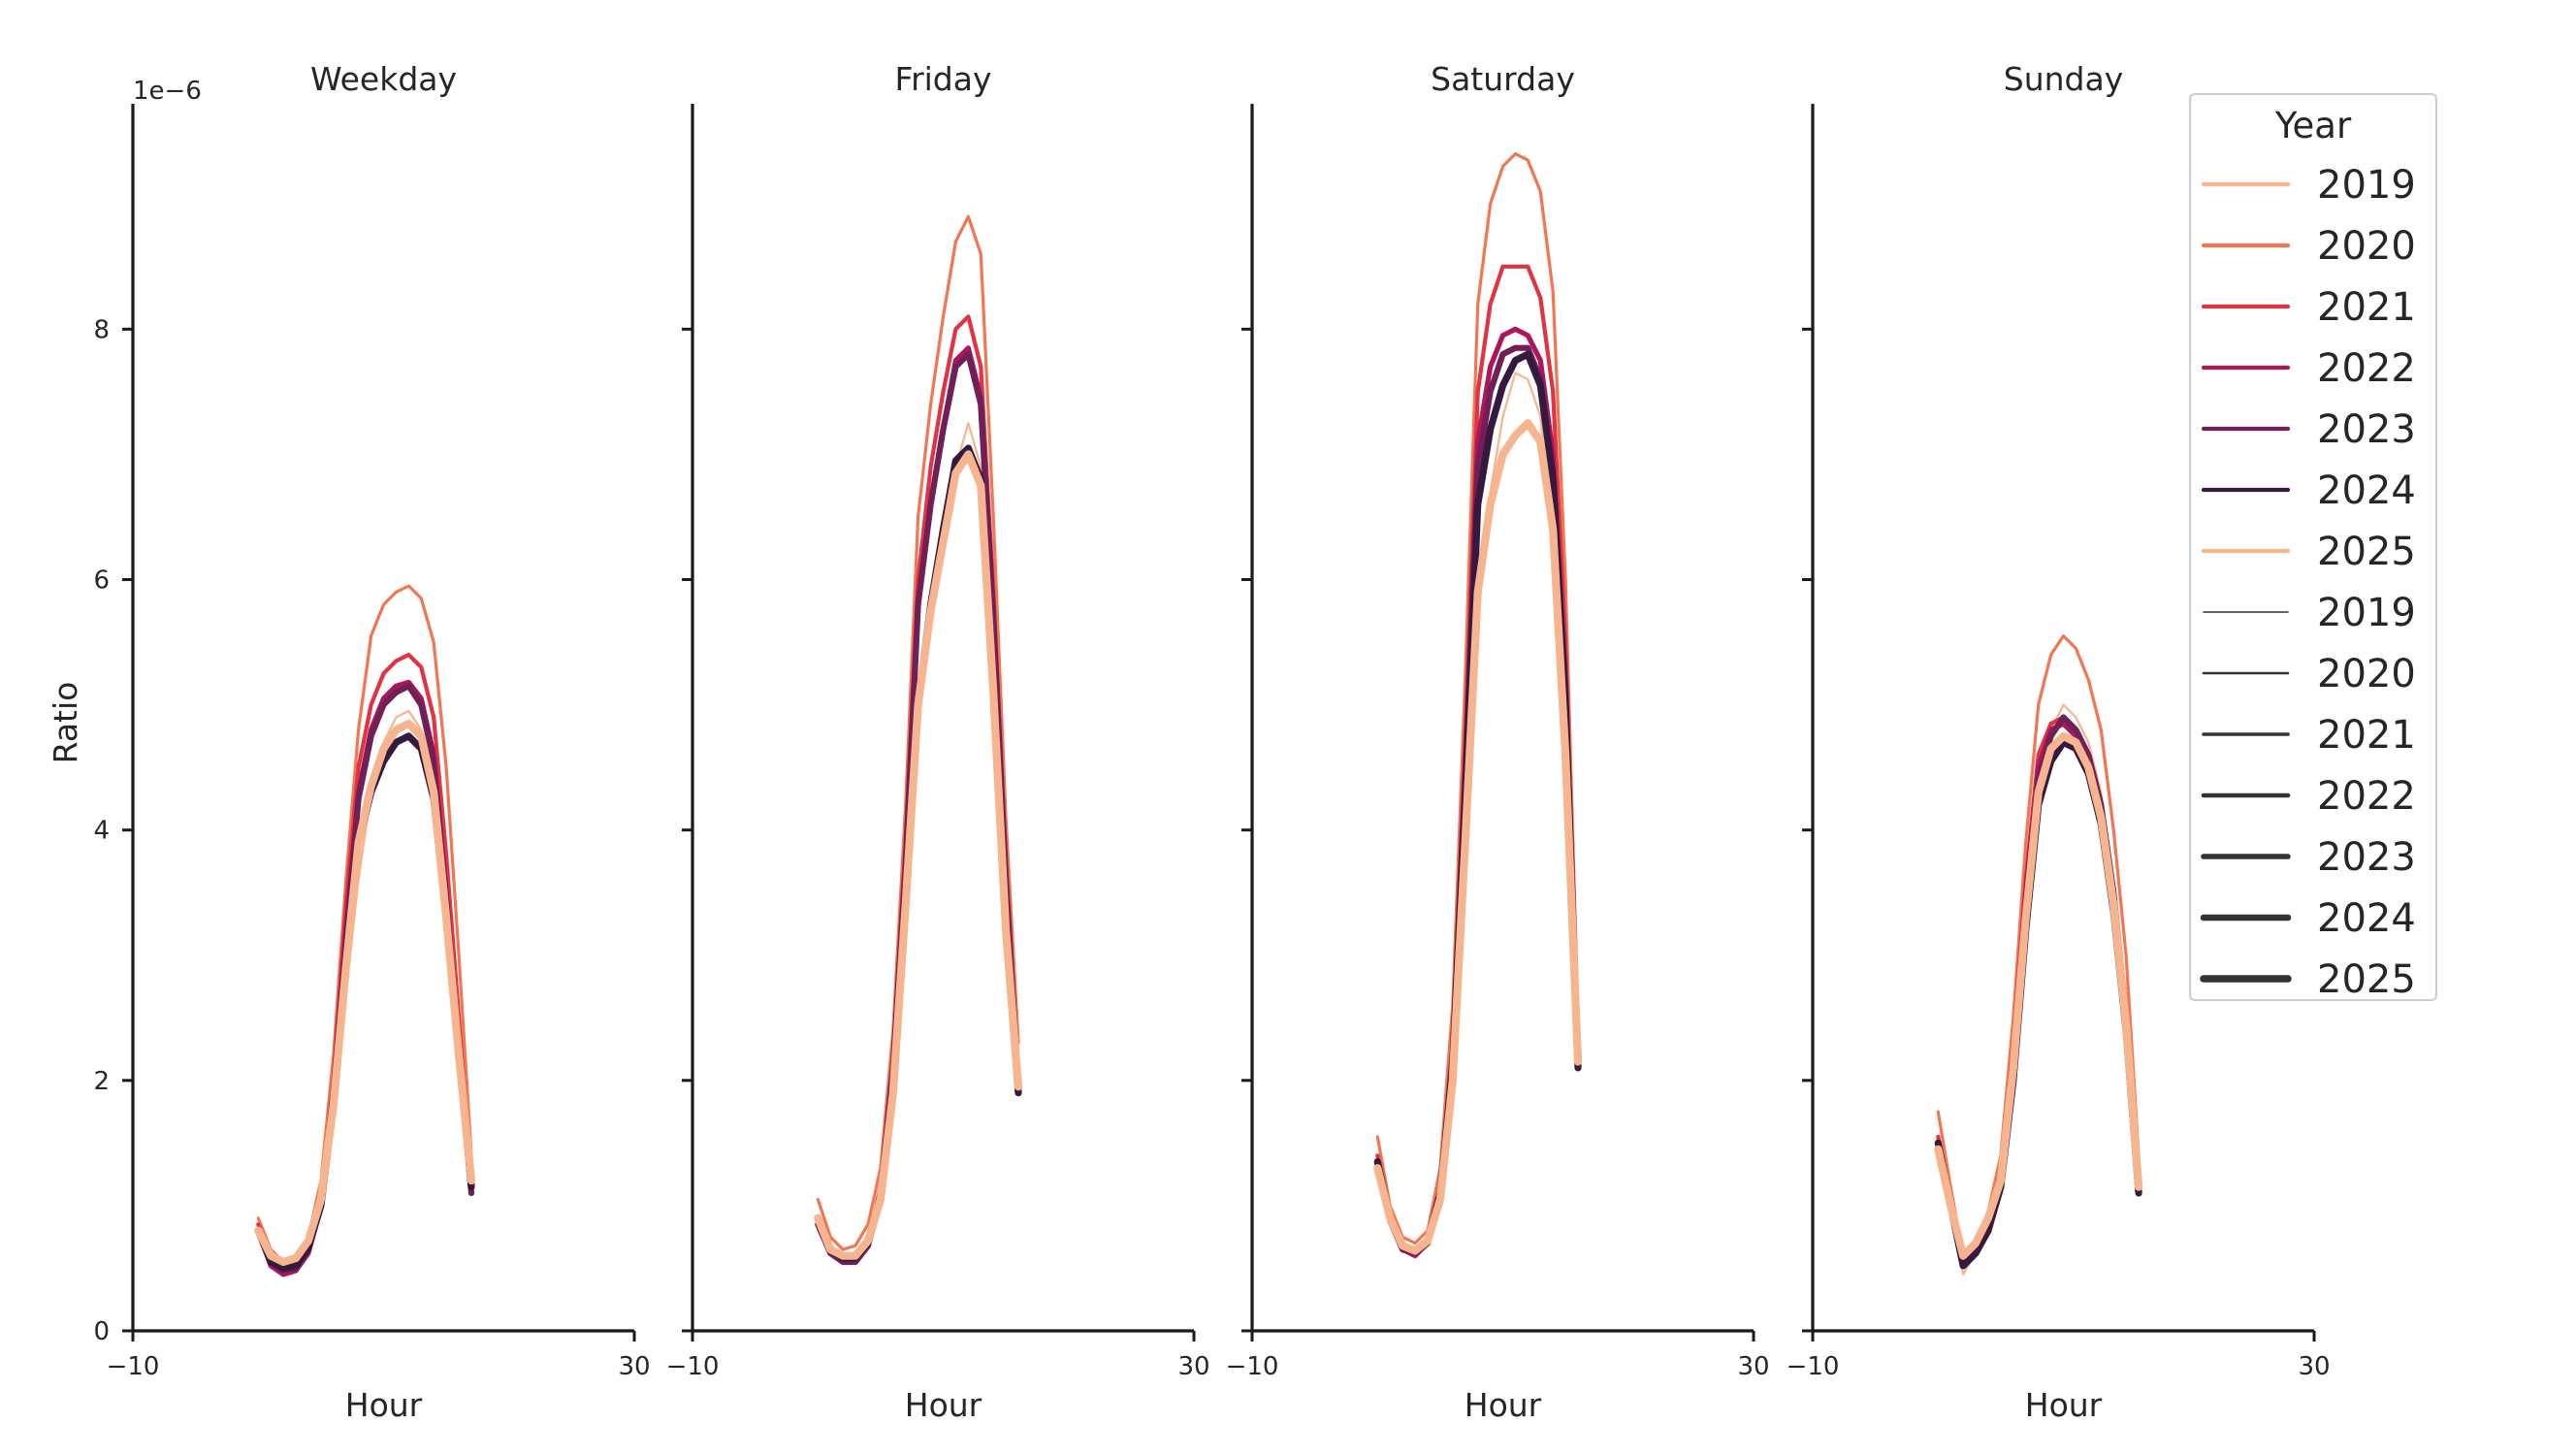 This screenshot has width=2576, height=1455. What do you see at coordinates (2308, 307) in the screenshot?
I see `legend-item-hue-2021: 2021` at bounding box center [2308, 307].